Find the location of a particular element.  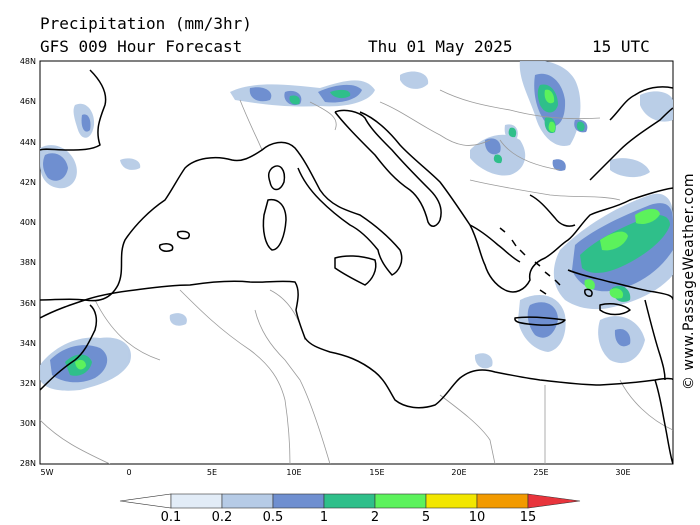

colorbar-label: 15 is located at coordinates (528, 517).